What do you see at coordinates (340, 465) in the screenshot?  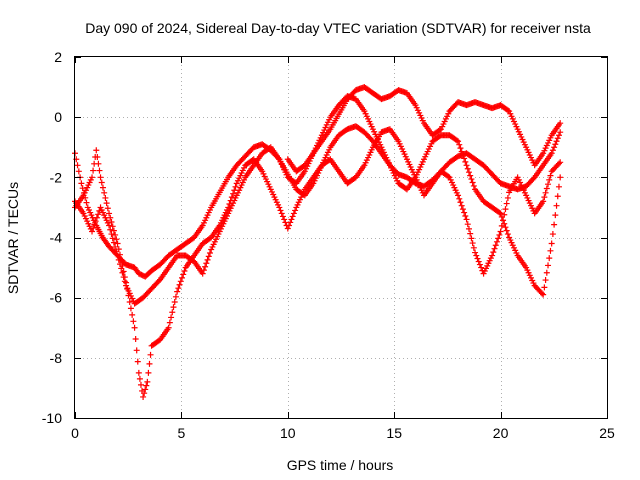 I see `x-axis-label: GPS time / hours` at bounding box center [340, 465].